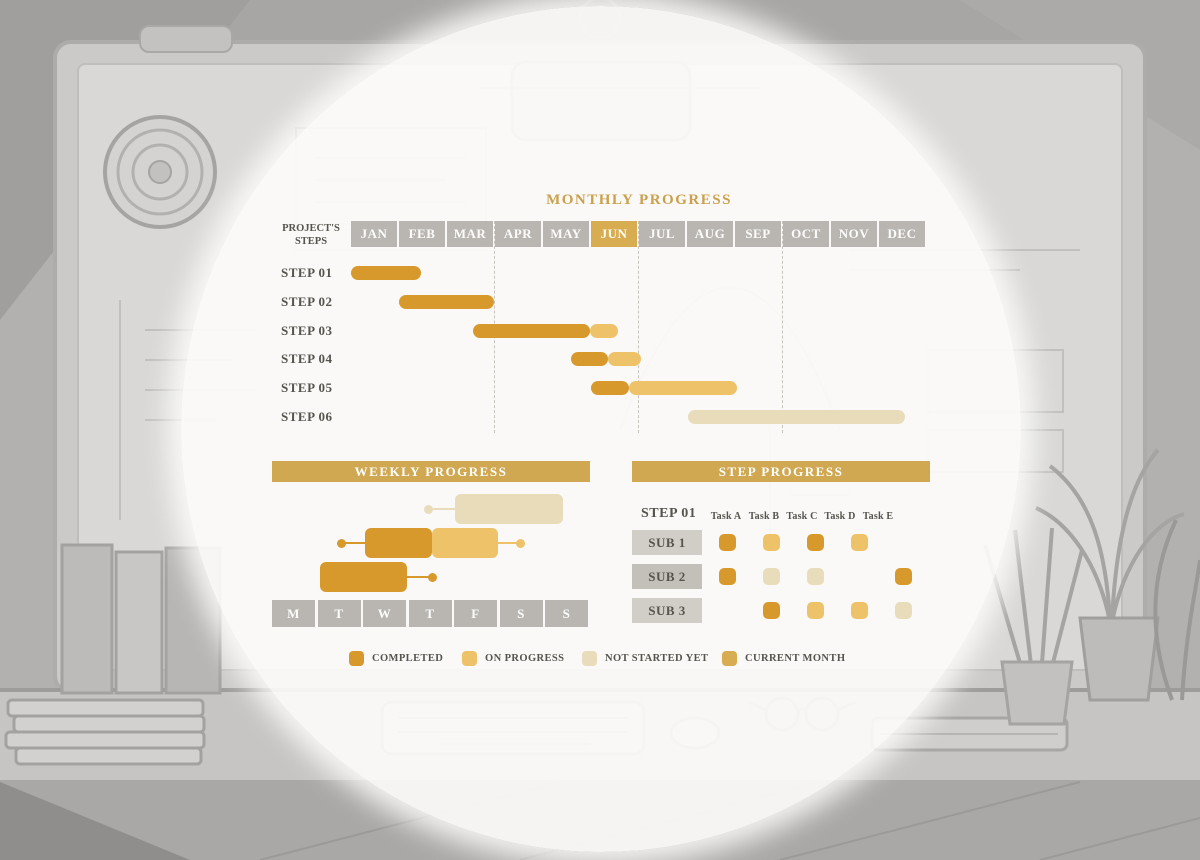 The width and height of the screenshot is (1200, 860). What do you see at coordinates (726, 516) in the screenshot?
I see `task-column-header: Task A` at bounding box center [726, 516].